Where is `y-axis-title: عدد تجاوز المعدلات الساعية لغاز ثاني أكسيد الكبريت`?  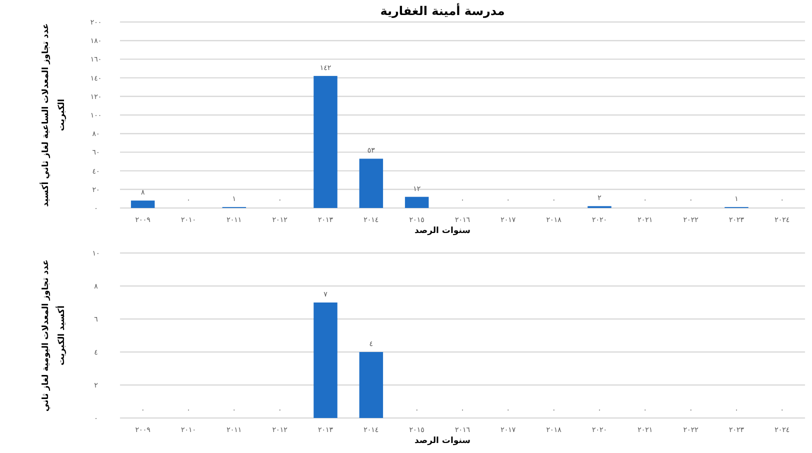 y-axis-title: عدد تجاوز المعدلات الساعية لغاز ثاني أكسيد الكبريت is located at coordinates (53, 115).